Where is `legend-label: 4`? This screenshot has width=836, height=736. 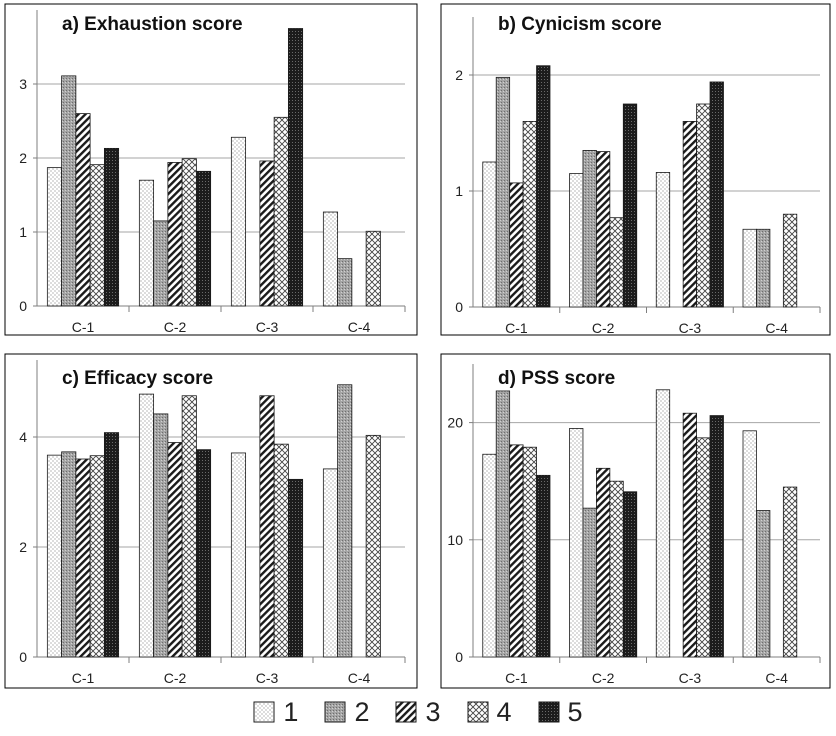 legend-label: 4 is located at coordinates (504, 711).